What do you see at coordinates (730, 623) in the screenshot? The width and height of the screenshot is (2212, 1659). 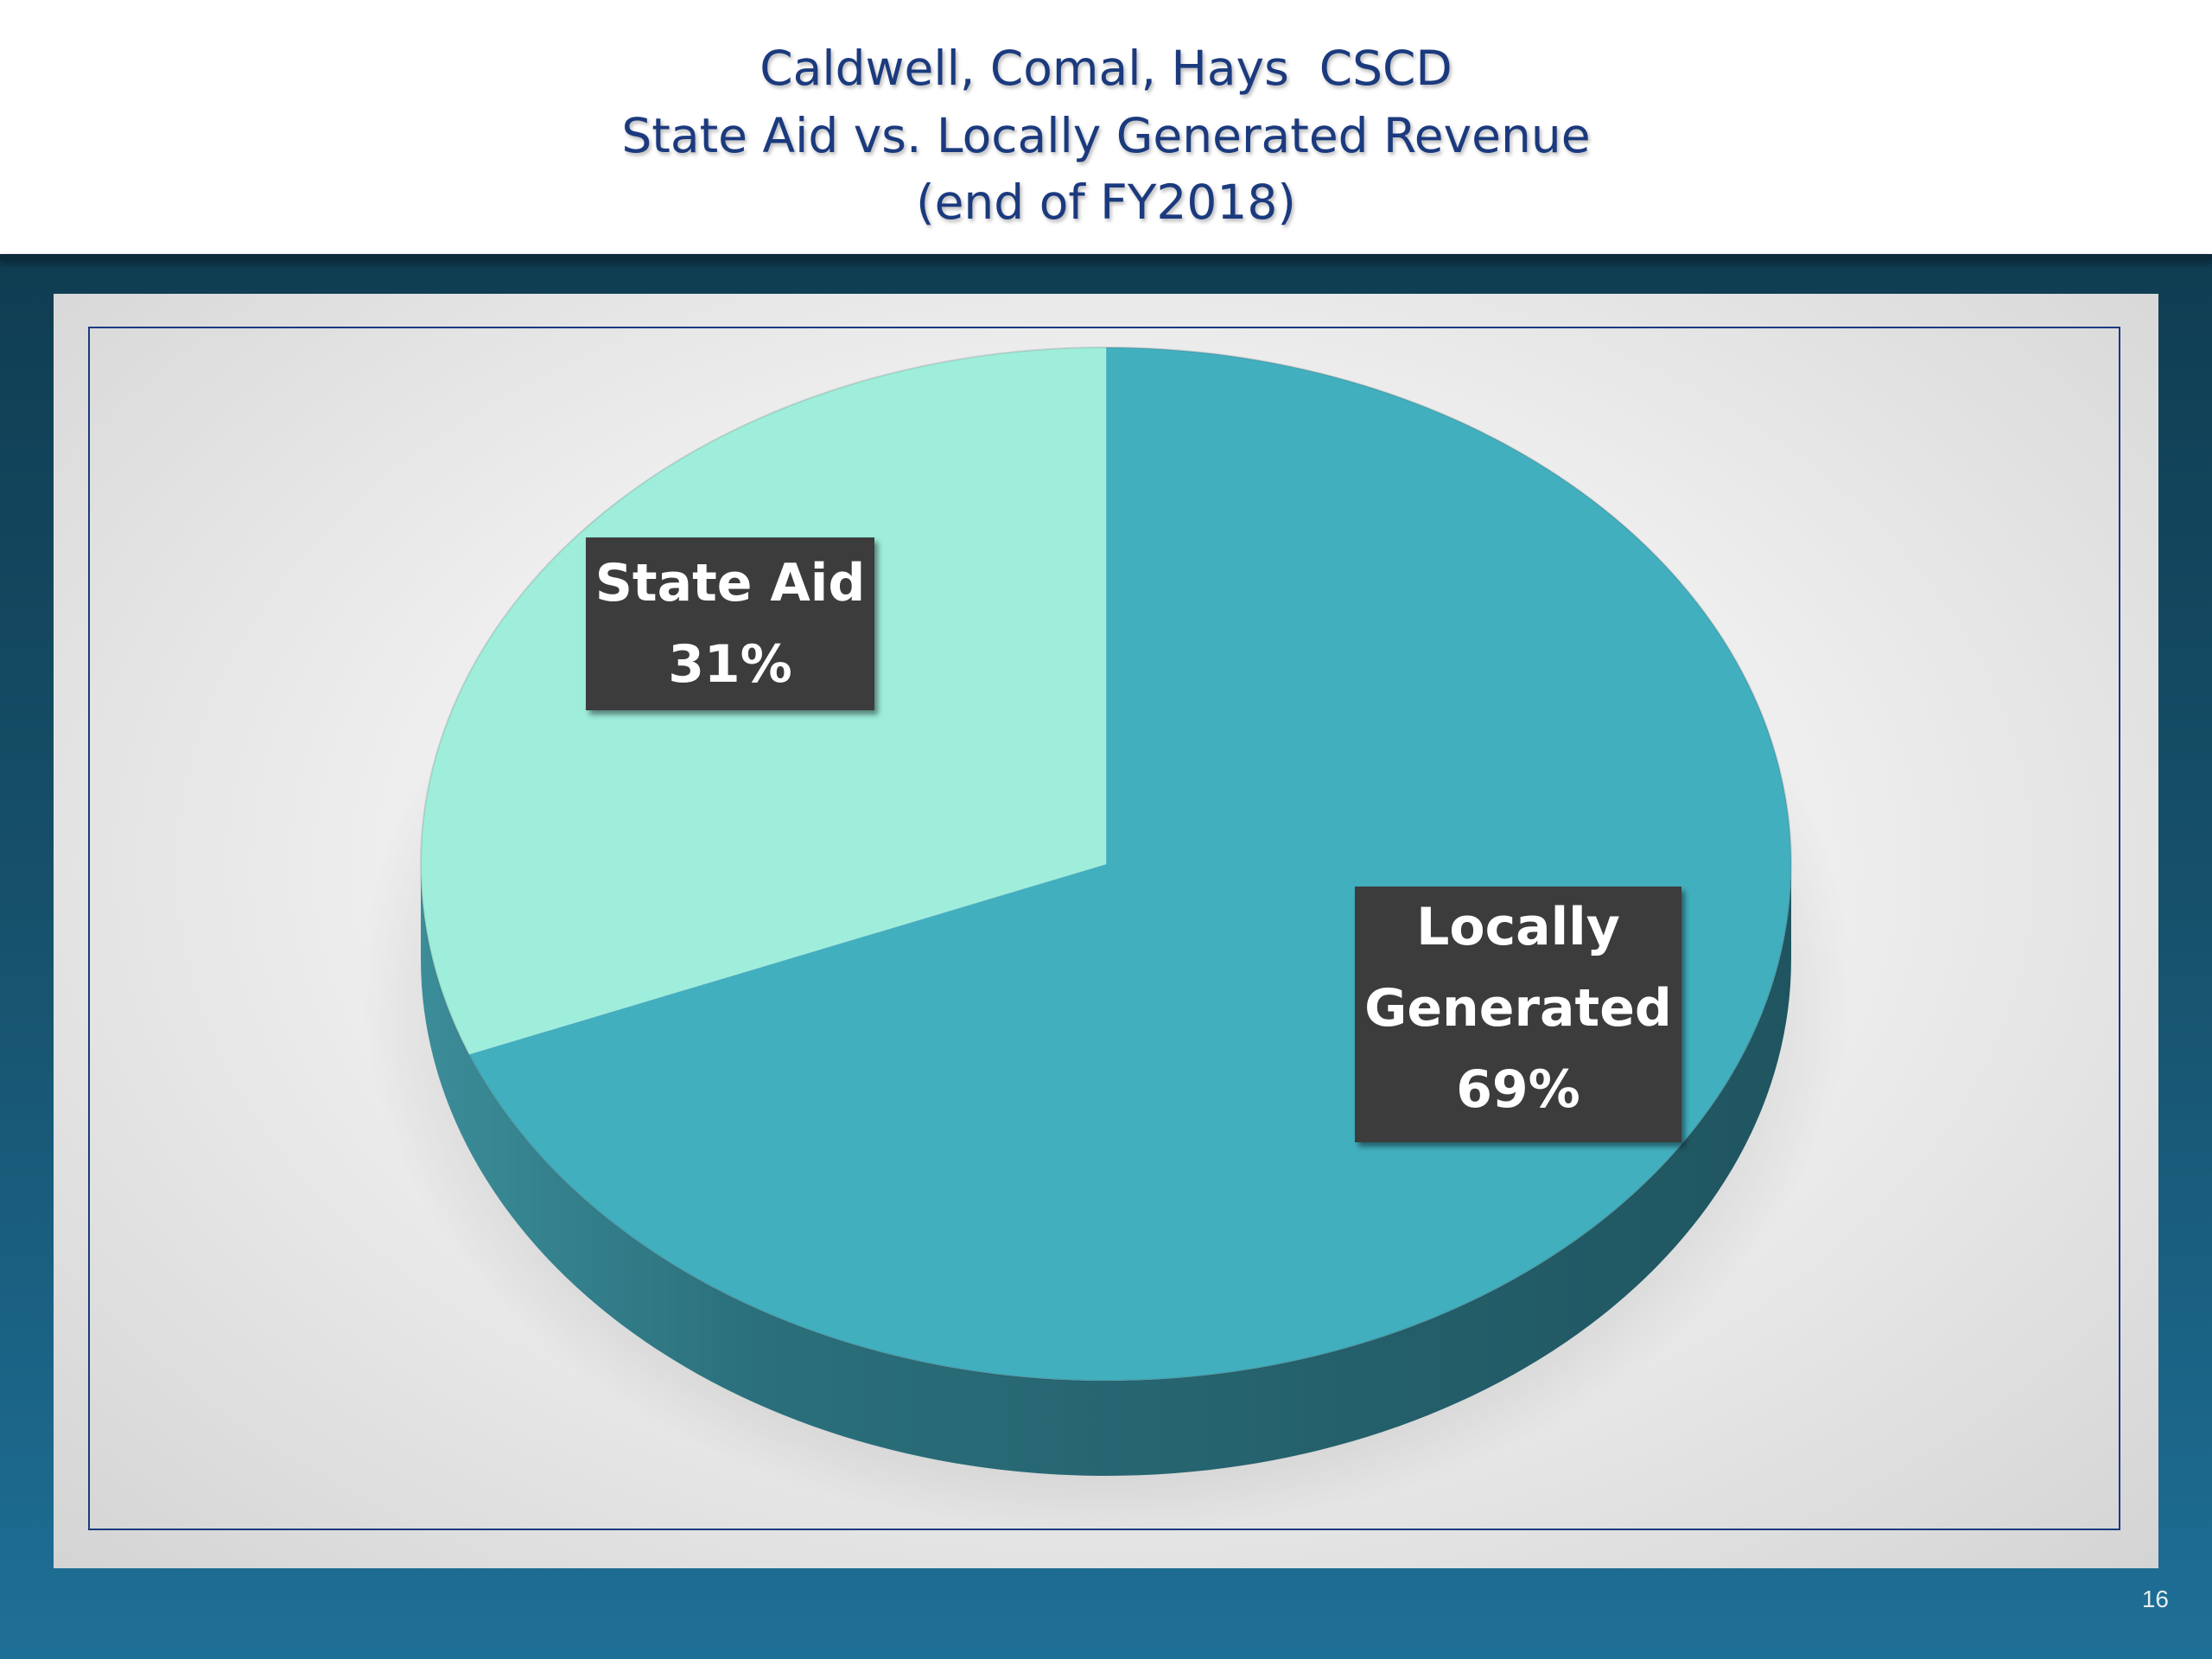 I see `pie-label-state-aid: State Aid 31%` at bounding box center [730, 623].